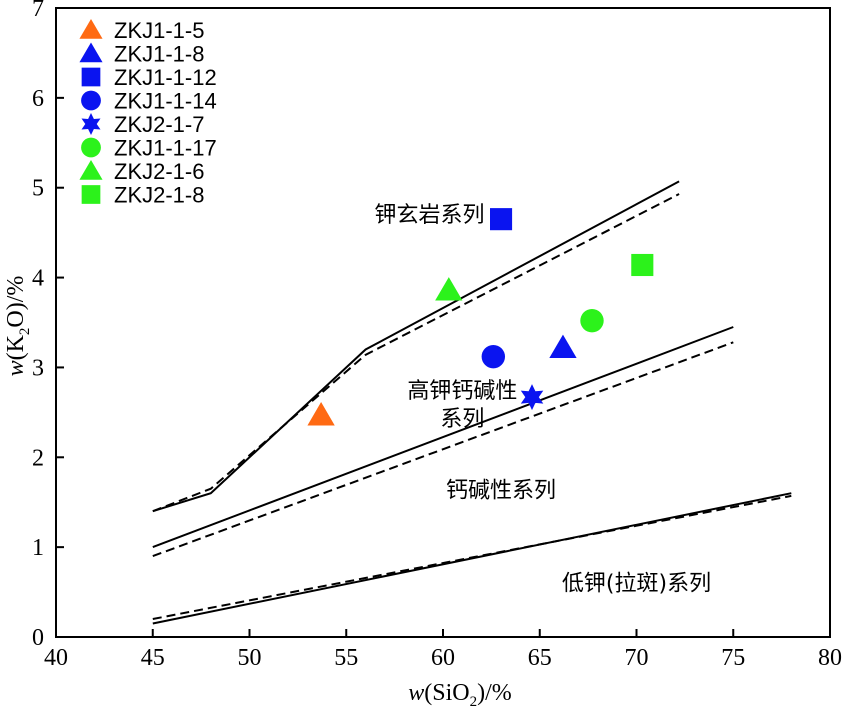 The width and height of the screenshot is (846, 709). Describe the element at coordinates (159, 171) in the screenshot. I see `legend-label: ZKJ2-1-6` at that location.